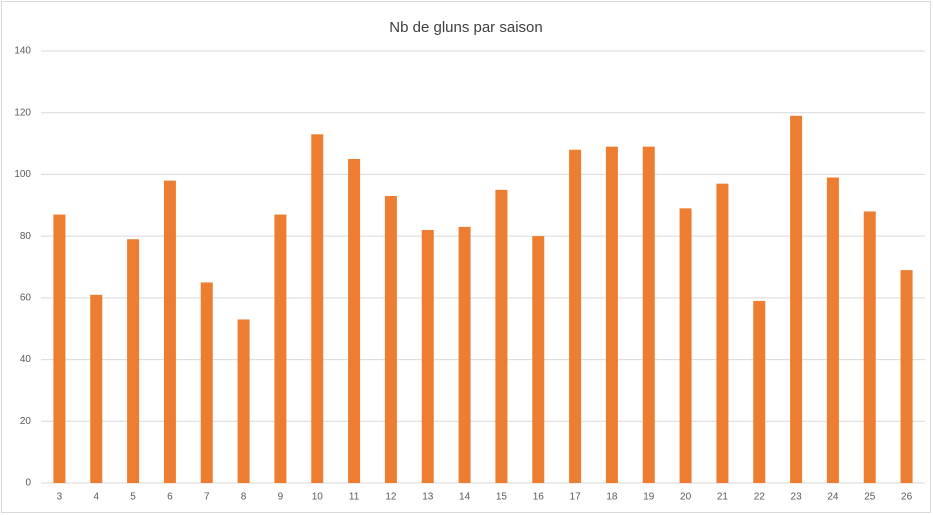  Describe the element at coordinates (797, 497) in the screenshot. I see `x-tick-label: 23` at that location.